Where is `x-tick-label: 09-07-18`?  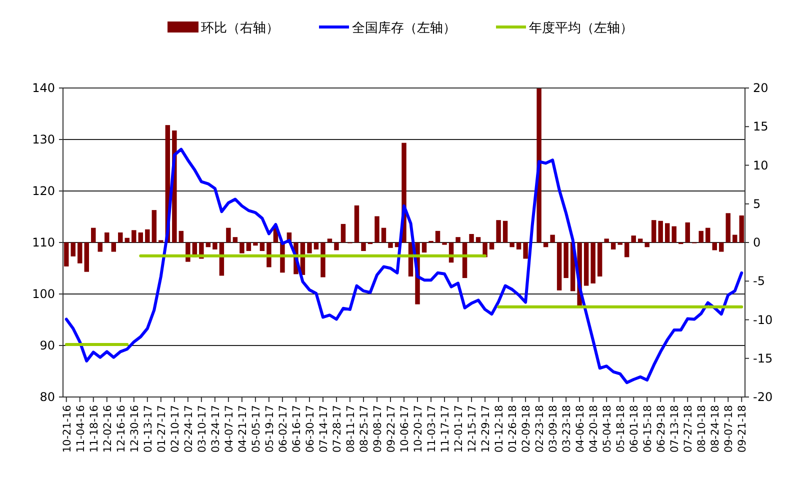
x-tick-label: 09-07-18 is located at coordinates (729, 429).